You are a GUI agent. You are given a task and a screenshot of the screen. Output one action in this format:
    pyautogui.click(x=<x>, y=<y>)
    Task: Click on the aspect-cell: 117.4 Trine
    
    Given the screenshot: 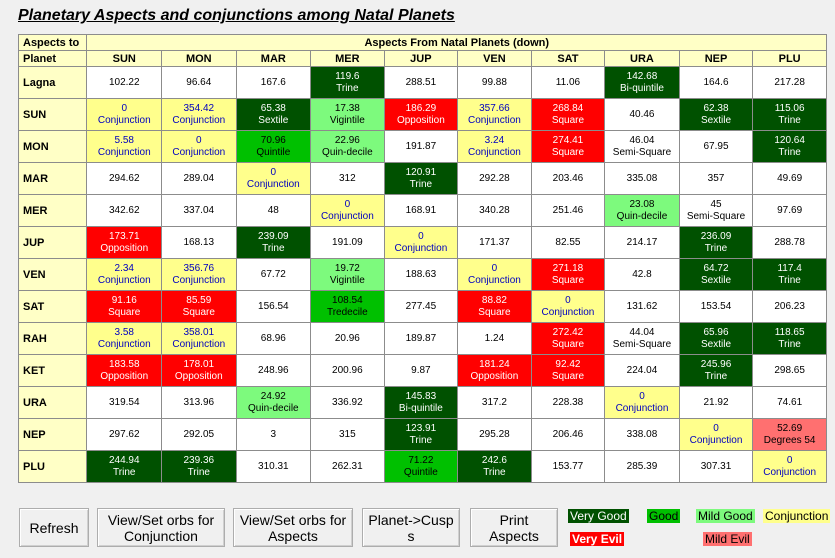 What is the action you would take?
    pyautogui.click(x=789, y=274)
    